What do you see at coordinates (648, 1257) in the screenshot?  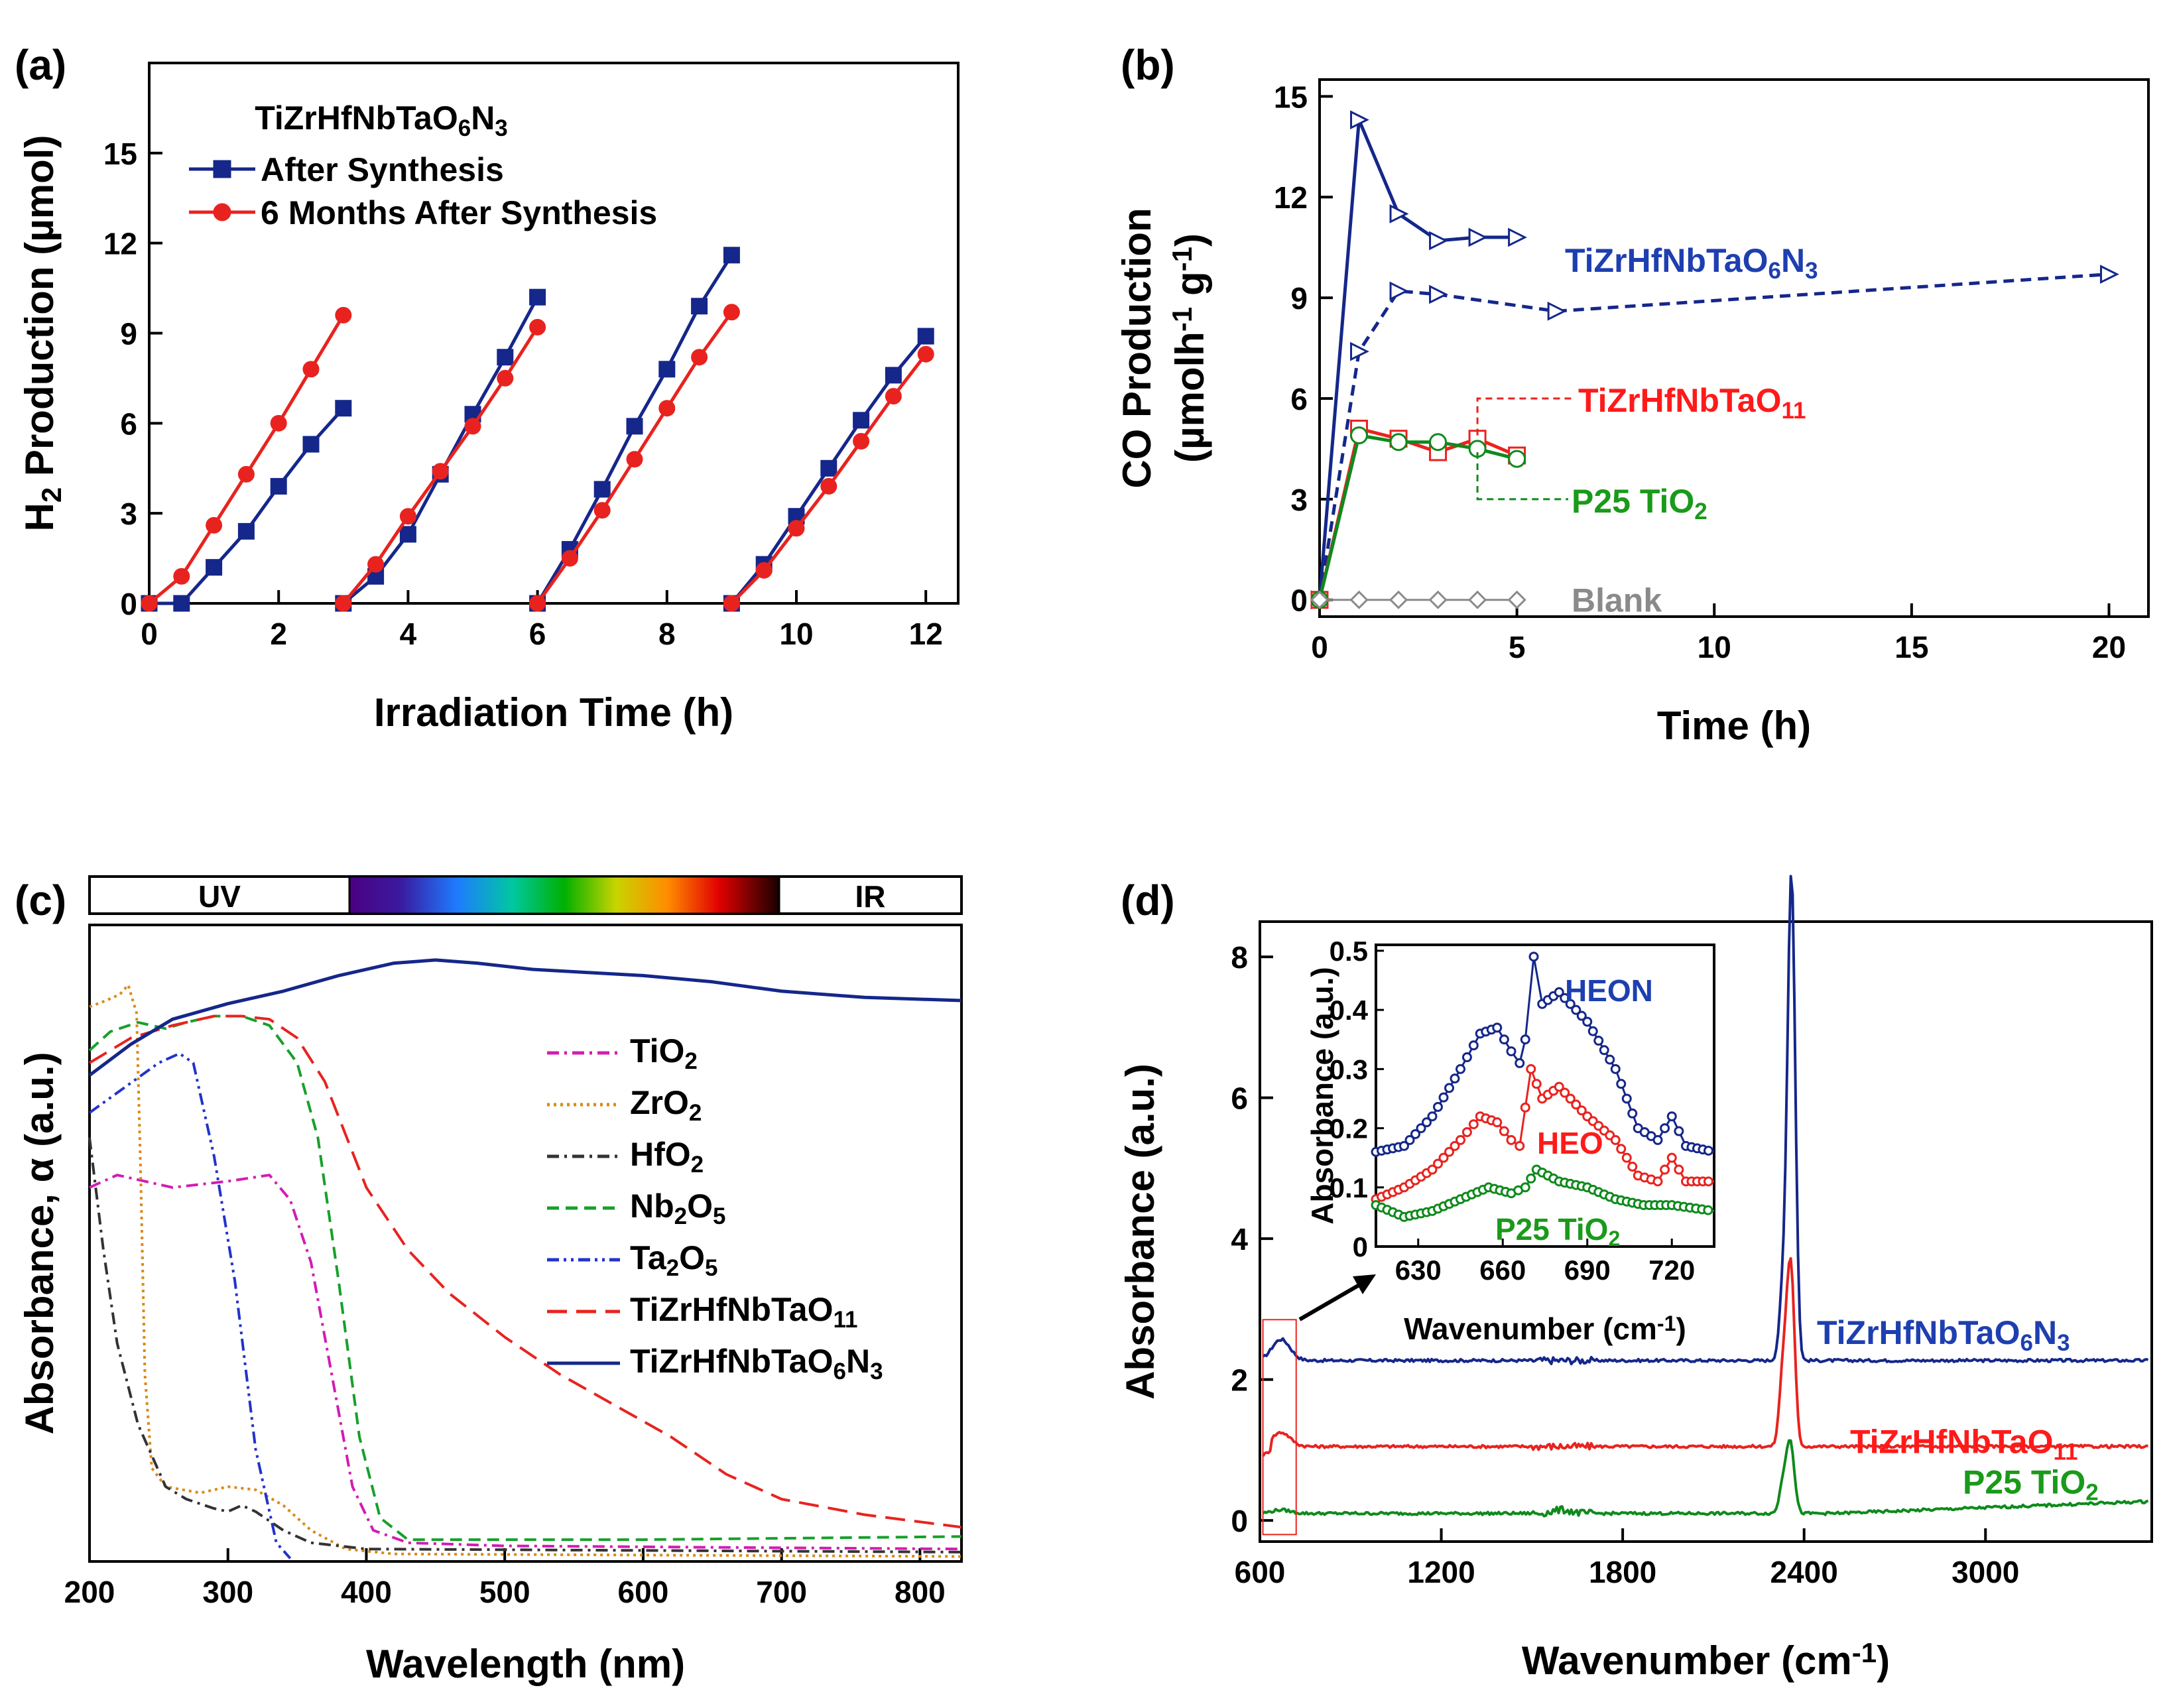 I see `legend-label-part: Ta` at bounding box center [648, 1257].